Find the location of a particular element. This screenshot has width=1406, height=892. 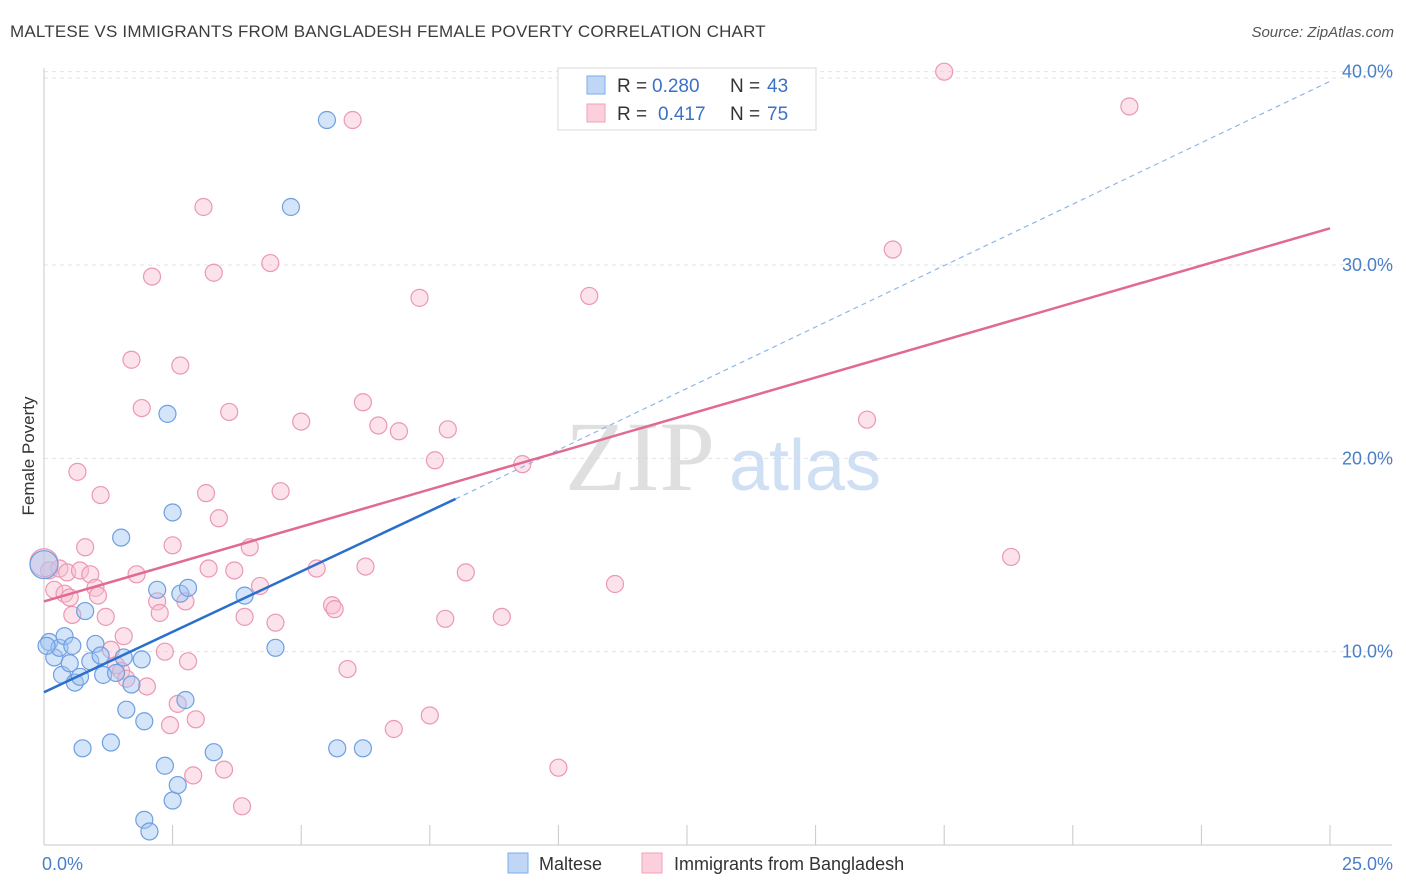

y-tick-label-2: 30.0% is located at coordinates (1367, 265).